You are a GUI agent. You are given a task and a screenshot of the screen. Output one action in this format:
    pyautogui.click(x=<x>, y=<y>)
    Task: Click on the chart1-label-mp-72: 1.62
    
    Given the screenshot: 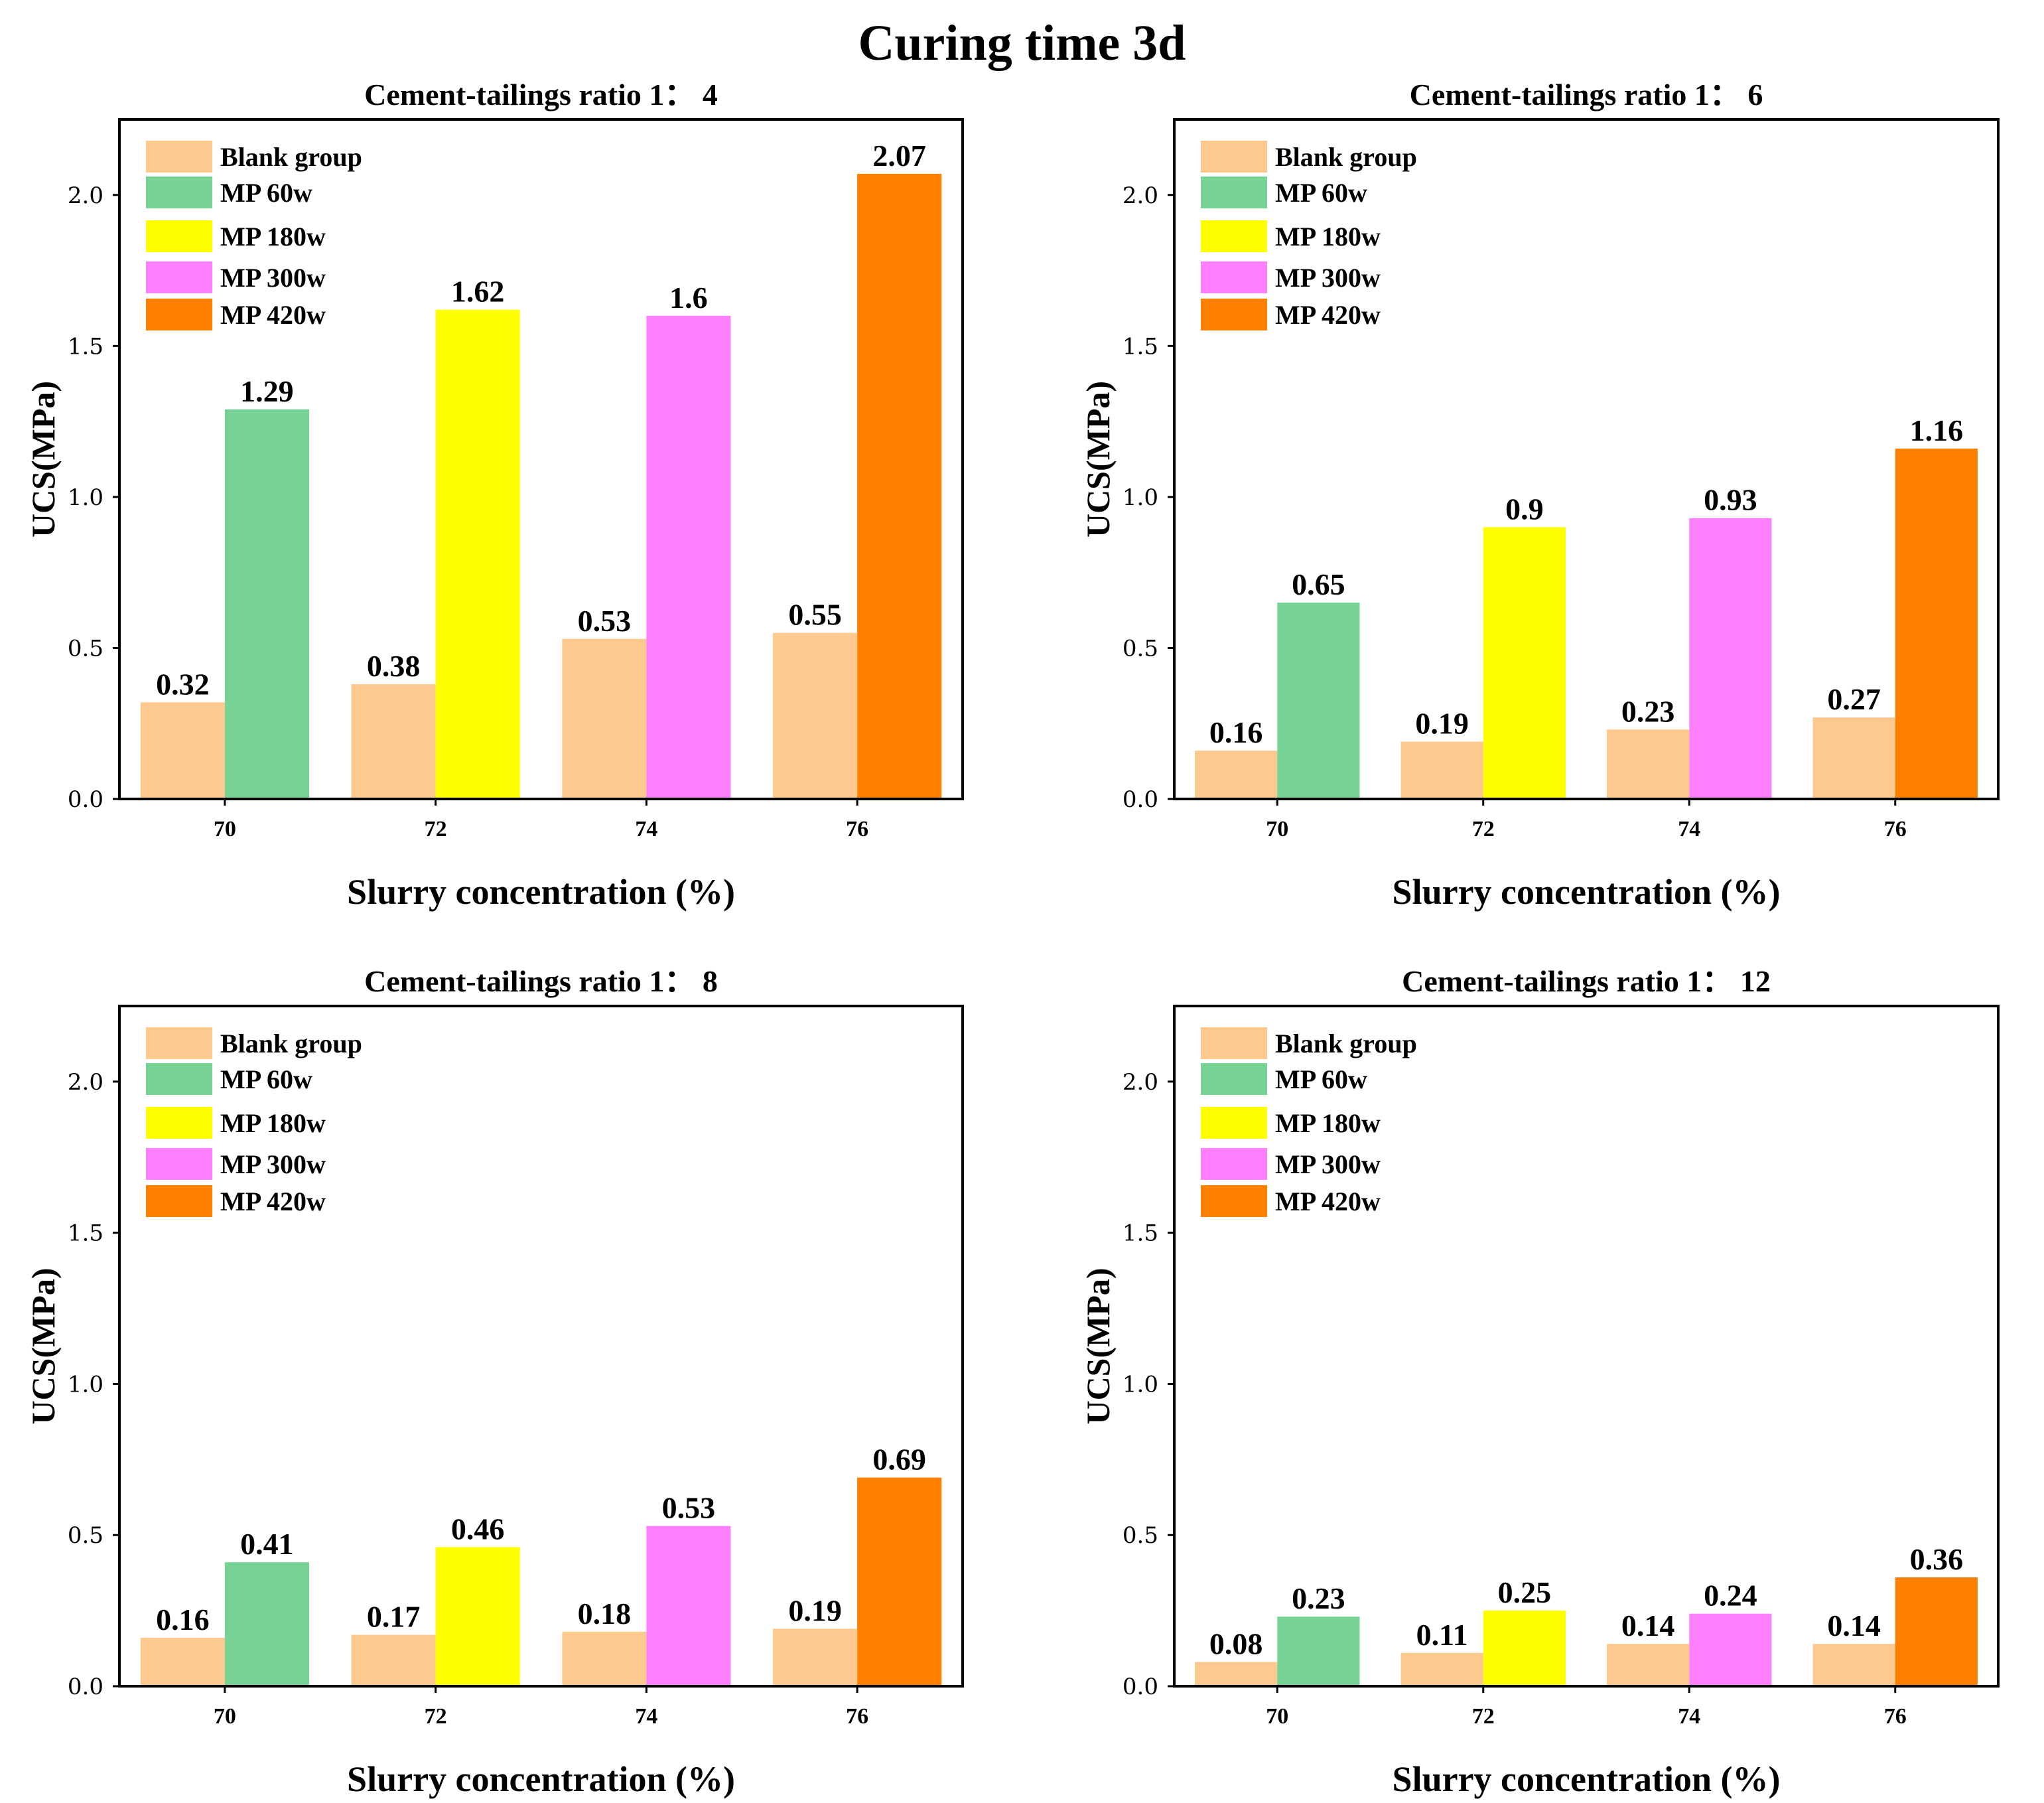 What is the action you would take?
    pyautogui.click(x=478, y=292)
    